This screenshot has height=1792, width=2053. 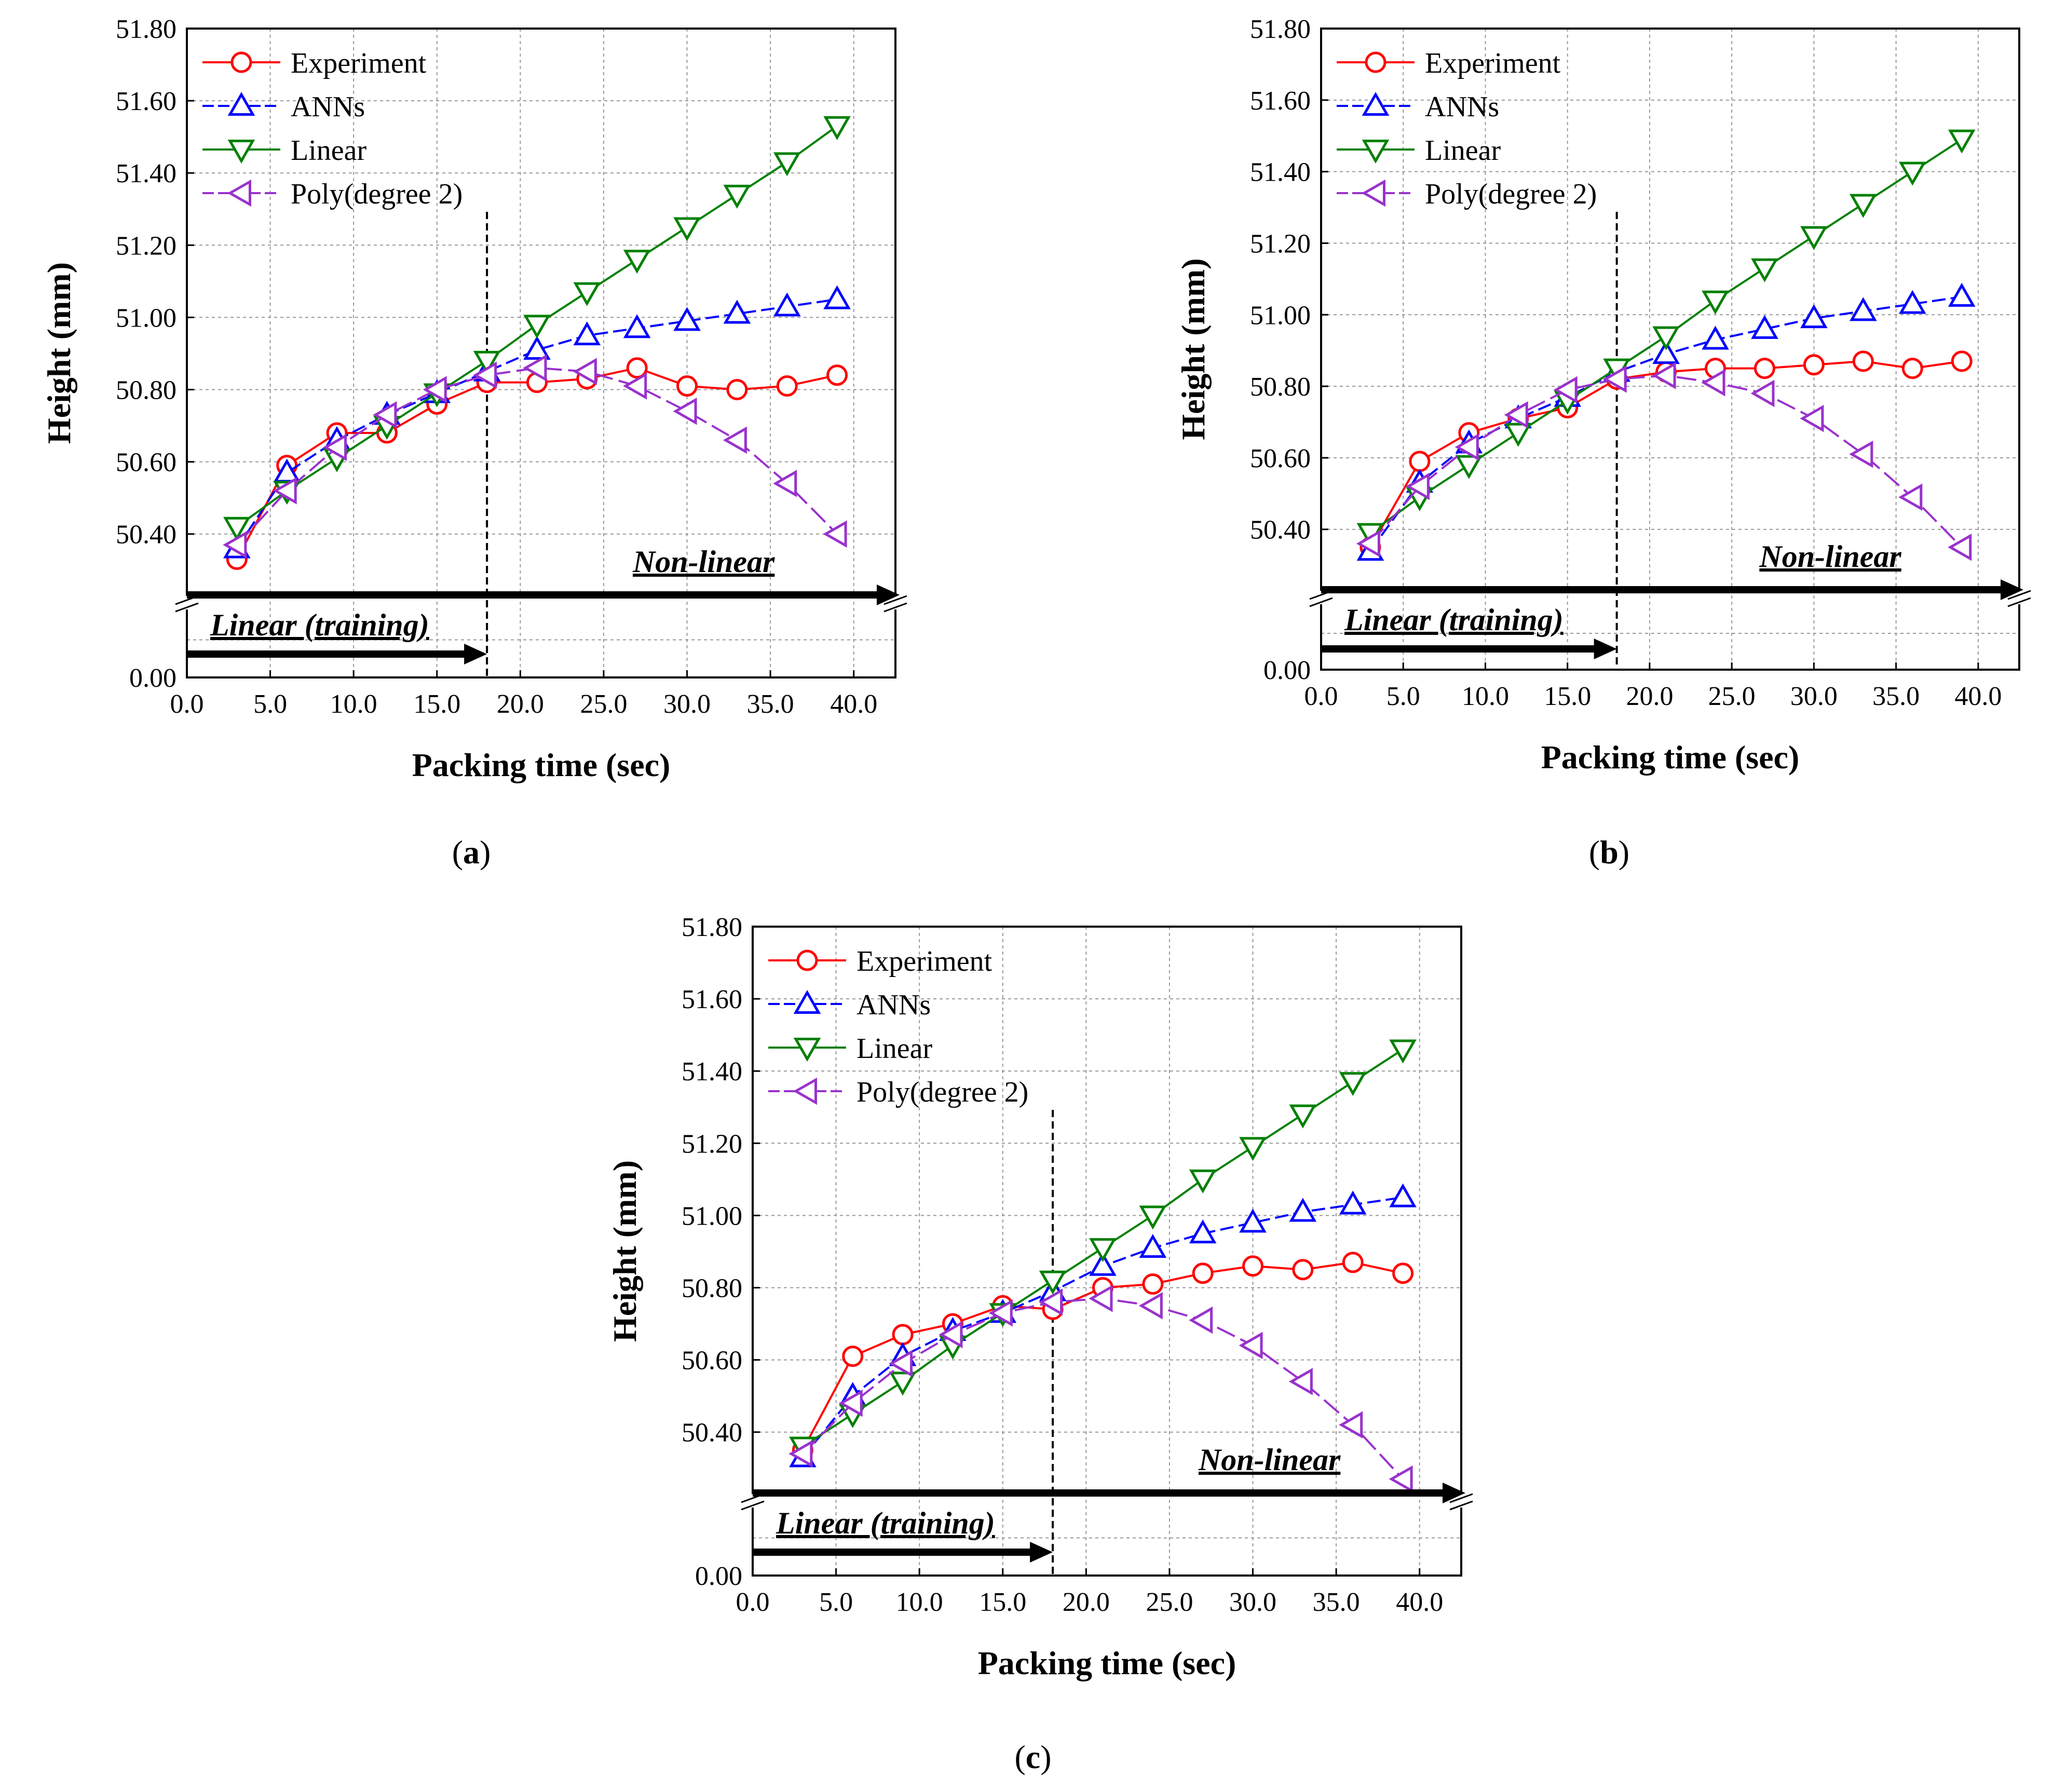 What do you see at coordinates (1609, 852) in the screenshot?
I see `caption-b: (b)` at bounding box center [1609, 852].